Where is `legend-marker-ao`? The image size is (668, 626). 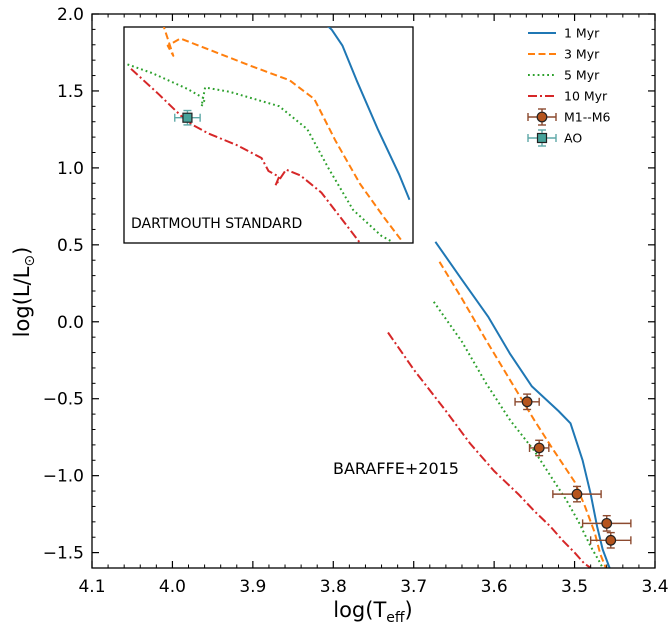
legend-marker-ao is located at coordinates (542, 138).